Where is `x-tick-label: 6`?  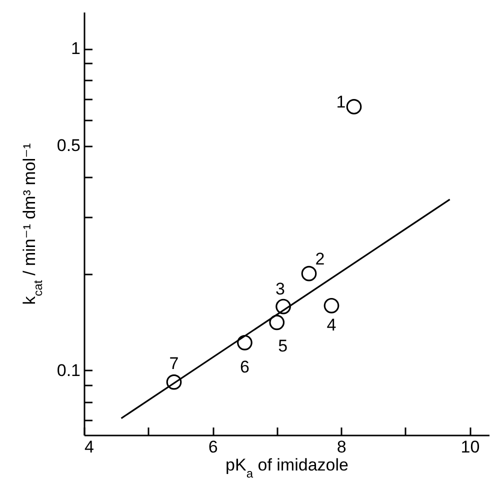 x-tick-label: 6 is located at coordinates (213, 447).